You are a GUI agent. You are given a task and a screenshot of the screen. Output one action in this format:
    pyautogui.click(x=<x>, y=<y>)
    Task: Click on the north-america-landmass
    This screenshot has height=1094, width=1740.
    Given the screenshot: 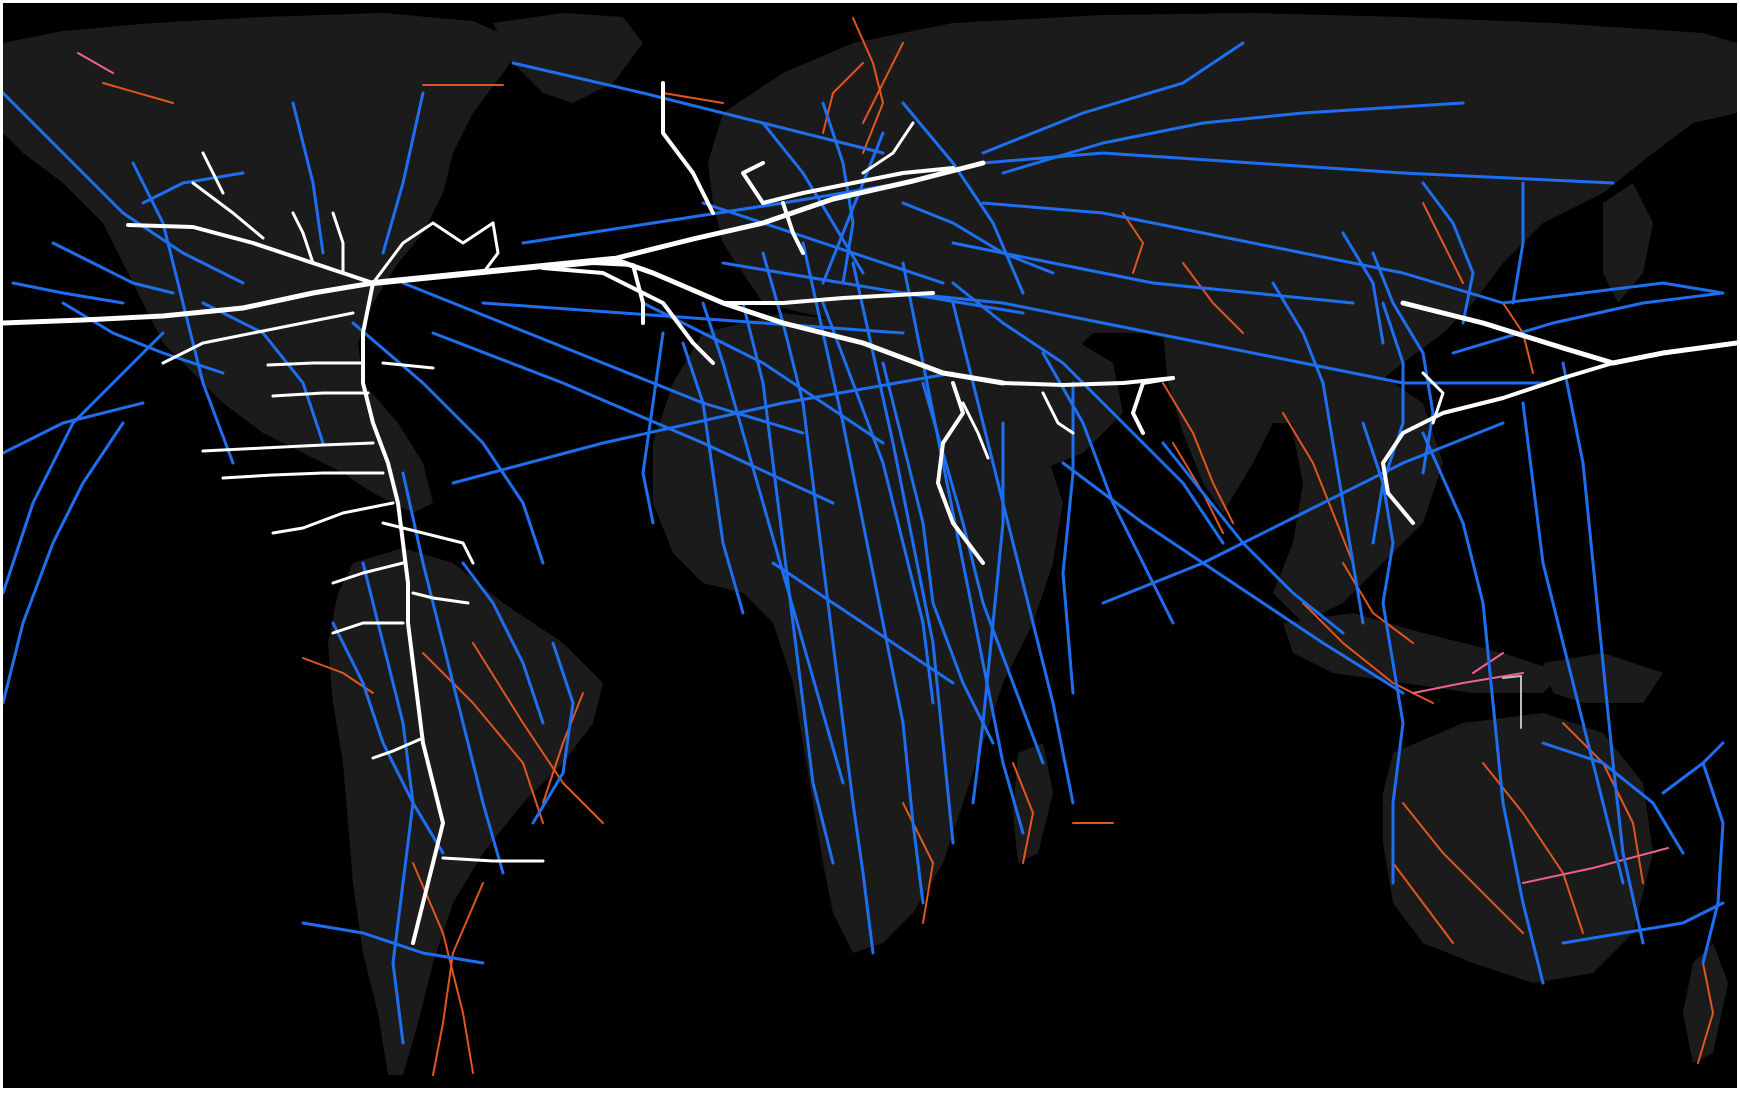 What is the action you would take?
    pyautogui.click(x=263, y=263)
    